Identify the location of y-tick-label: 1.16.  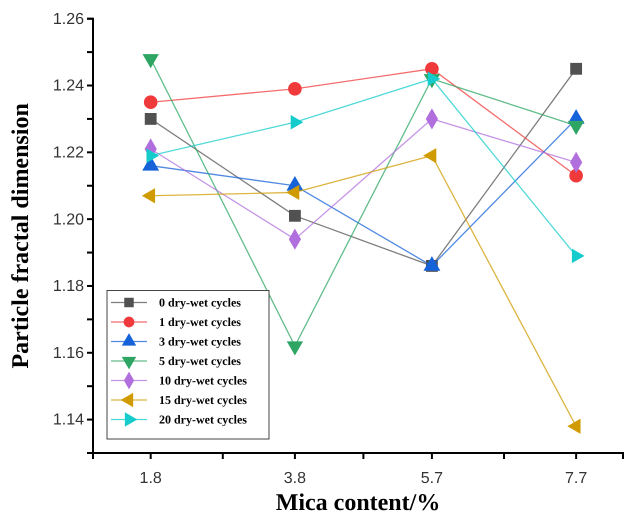
(68, 353).